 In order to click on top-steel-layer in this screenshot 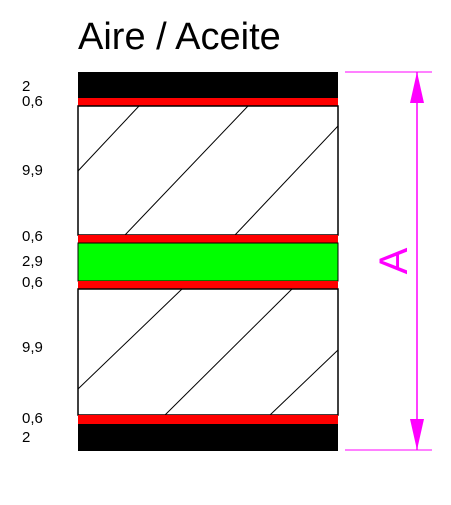, I will do `click(208, 85)`.